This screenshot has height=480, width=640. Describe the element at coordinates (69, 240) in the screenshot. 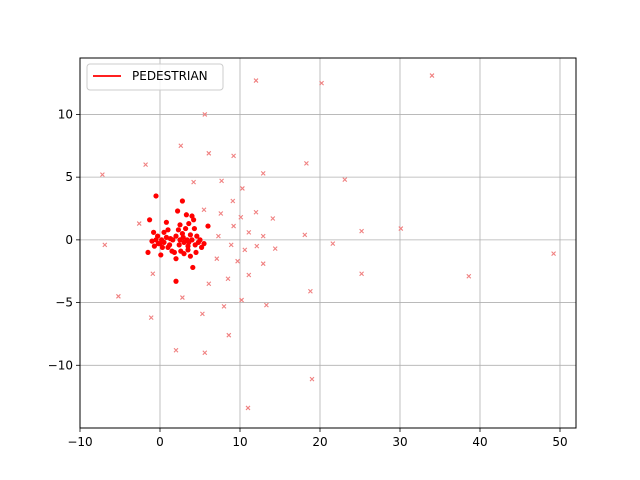

I see `y-tick-label: 0` at that location.